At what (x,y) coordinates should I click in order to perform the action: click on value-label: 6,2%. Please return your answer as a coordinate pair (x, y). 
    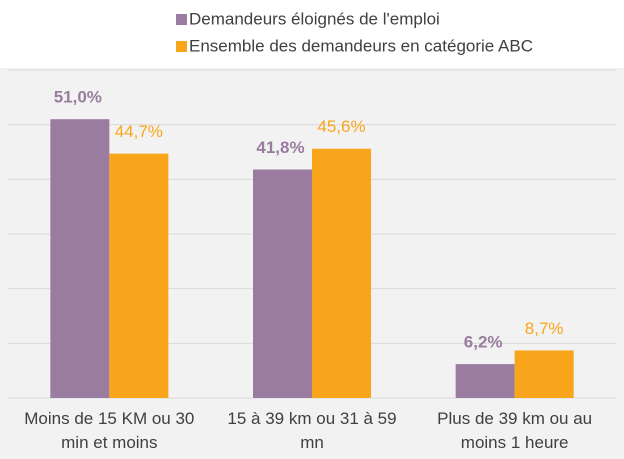
    Looking at the image, I should click on (483, 342).